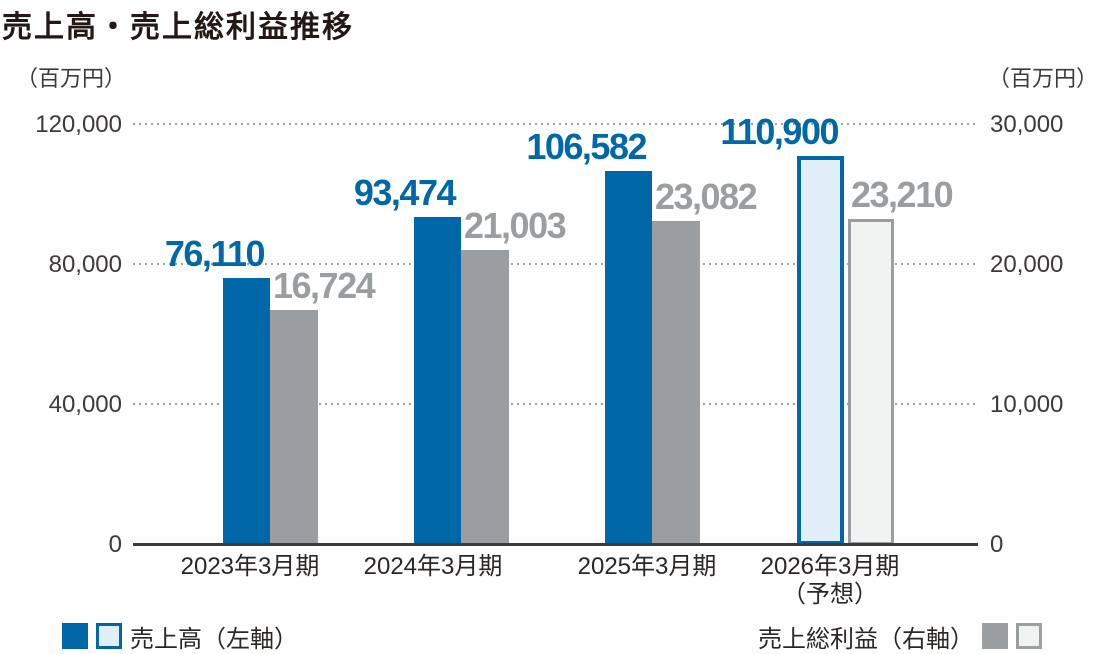 This screenshot has height=654, width=1116. Describe the element at coordinates (995, 636) in the screenshot. I see `legend-swatch-gross-profit-actual` at that location.